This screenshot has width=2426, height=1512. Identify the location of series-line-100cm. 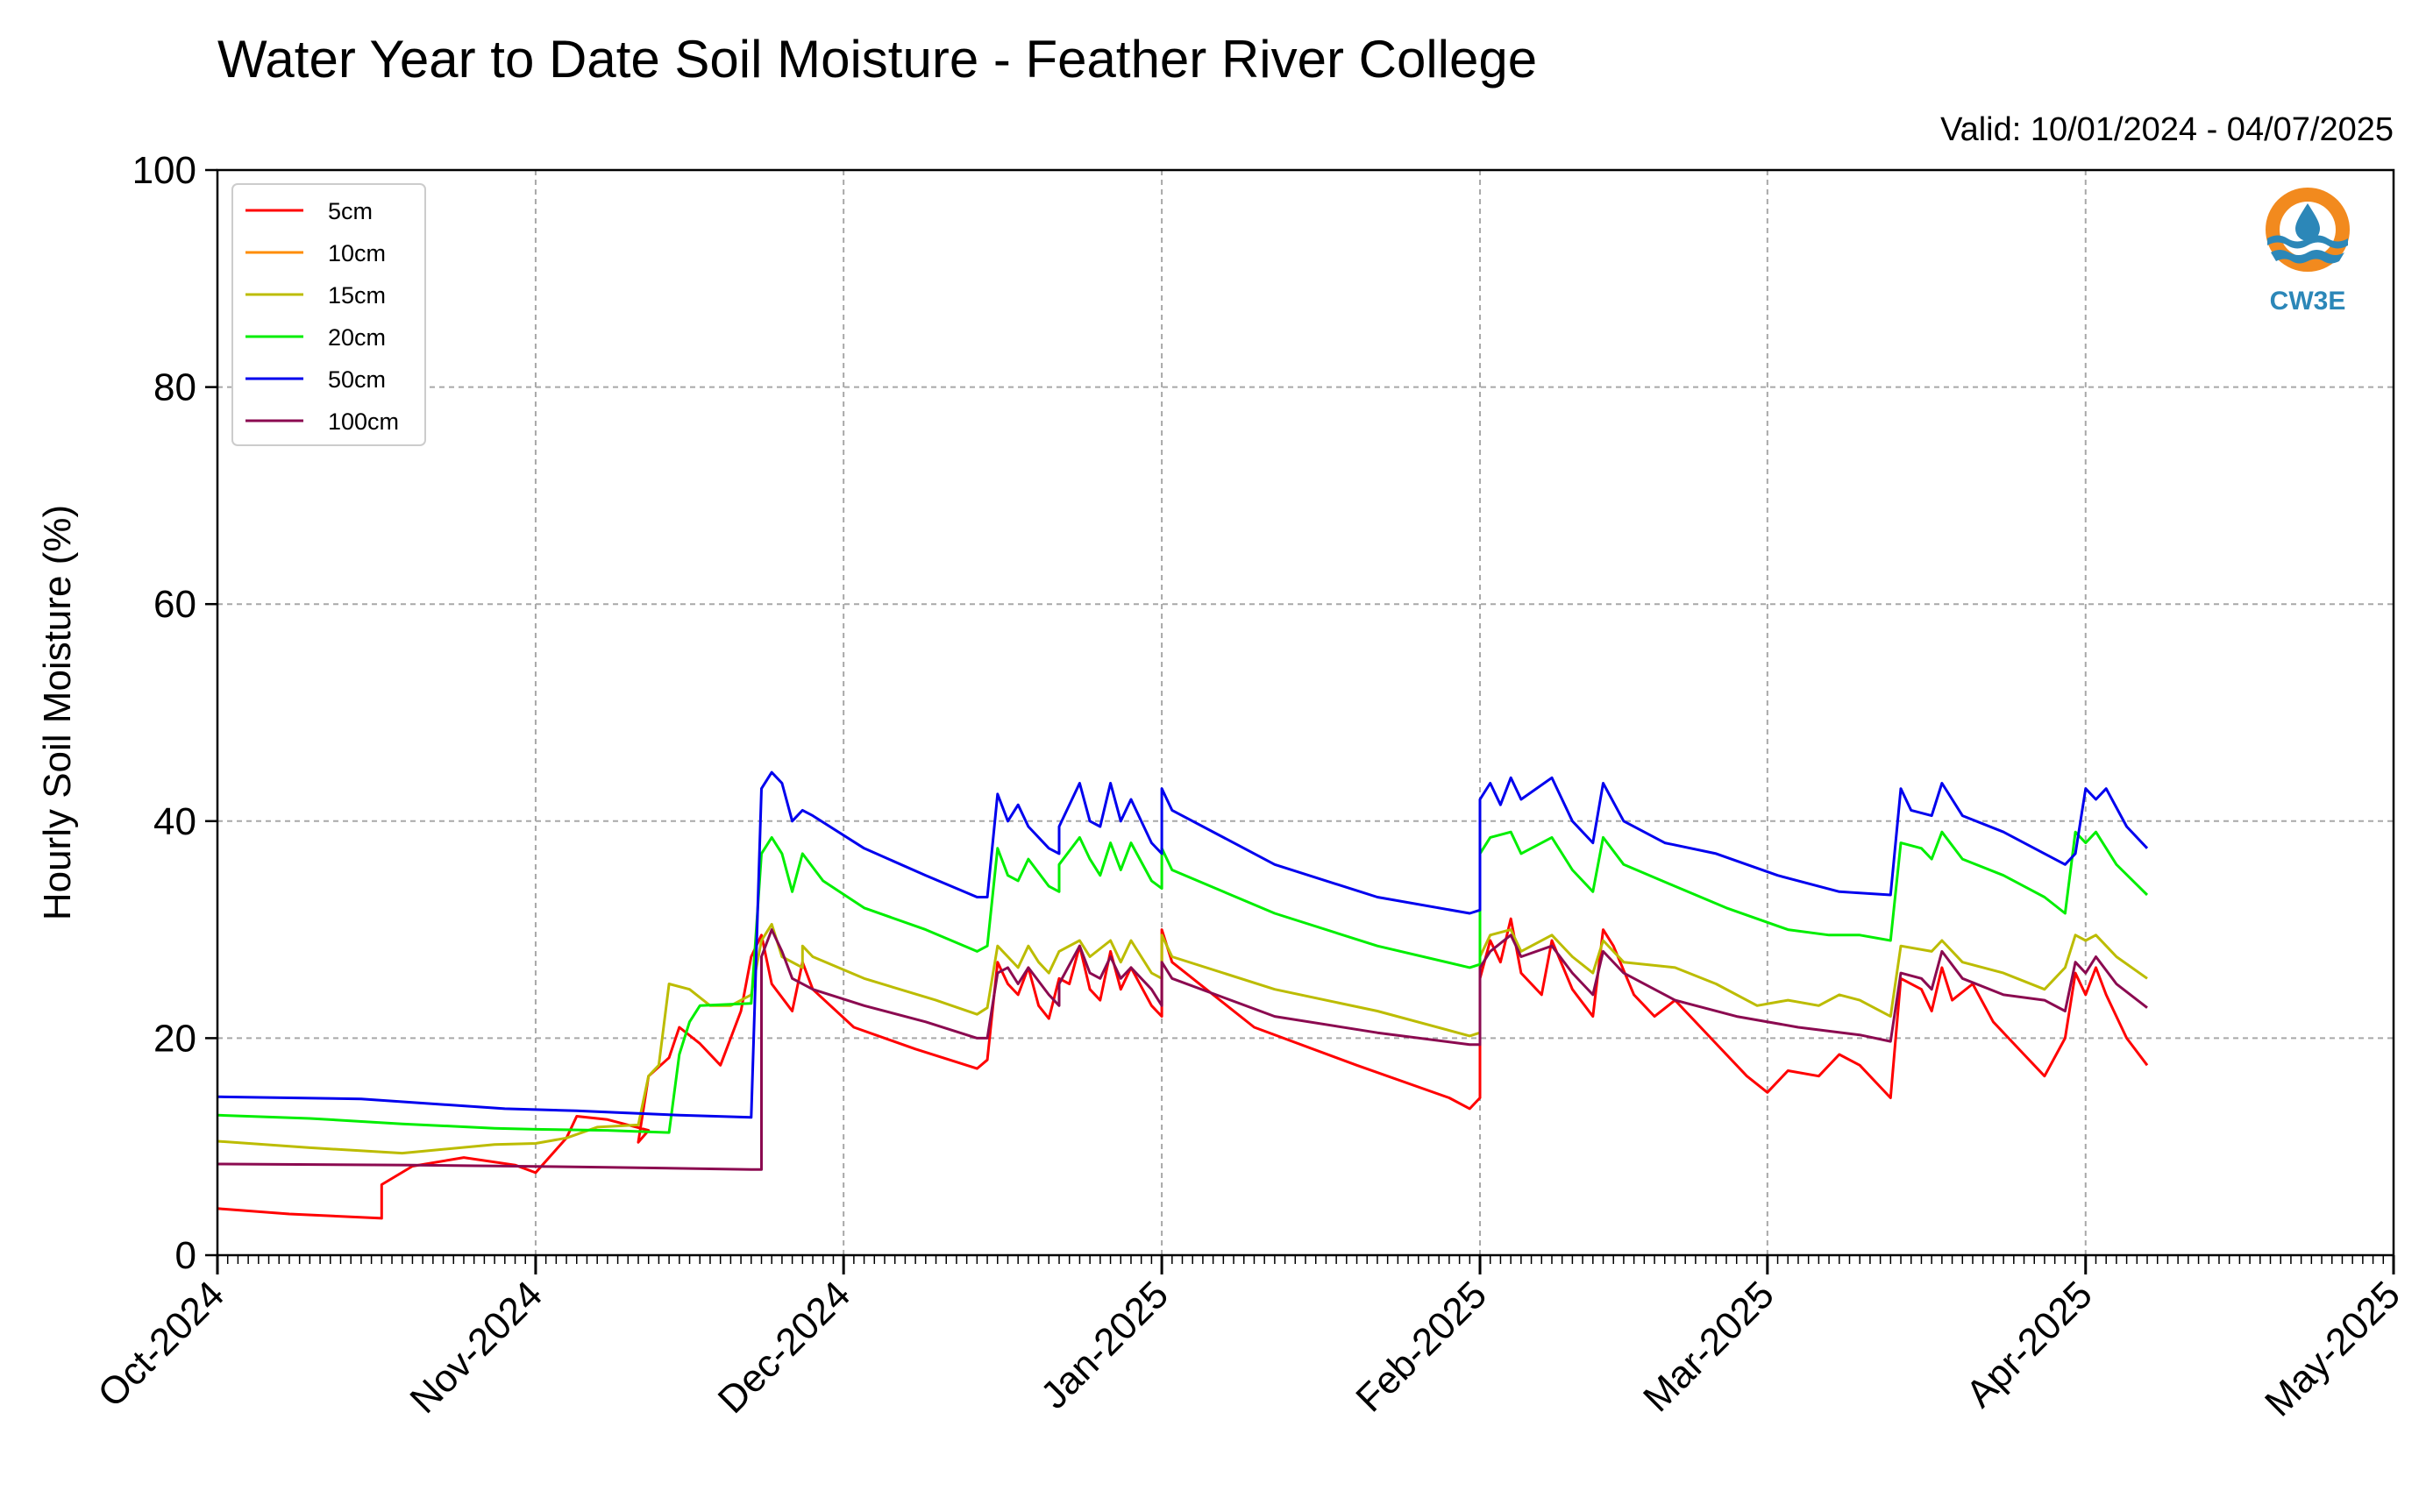
(1182, 1049).